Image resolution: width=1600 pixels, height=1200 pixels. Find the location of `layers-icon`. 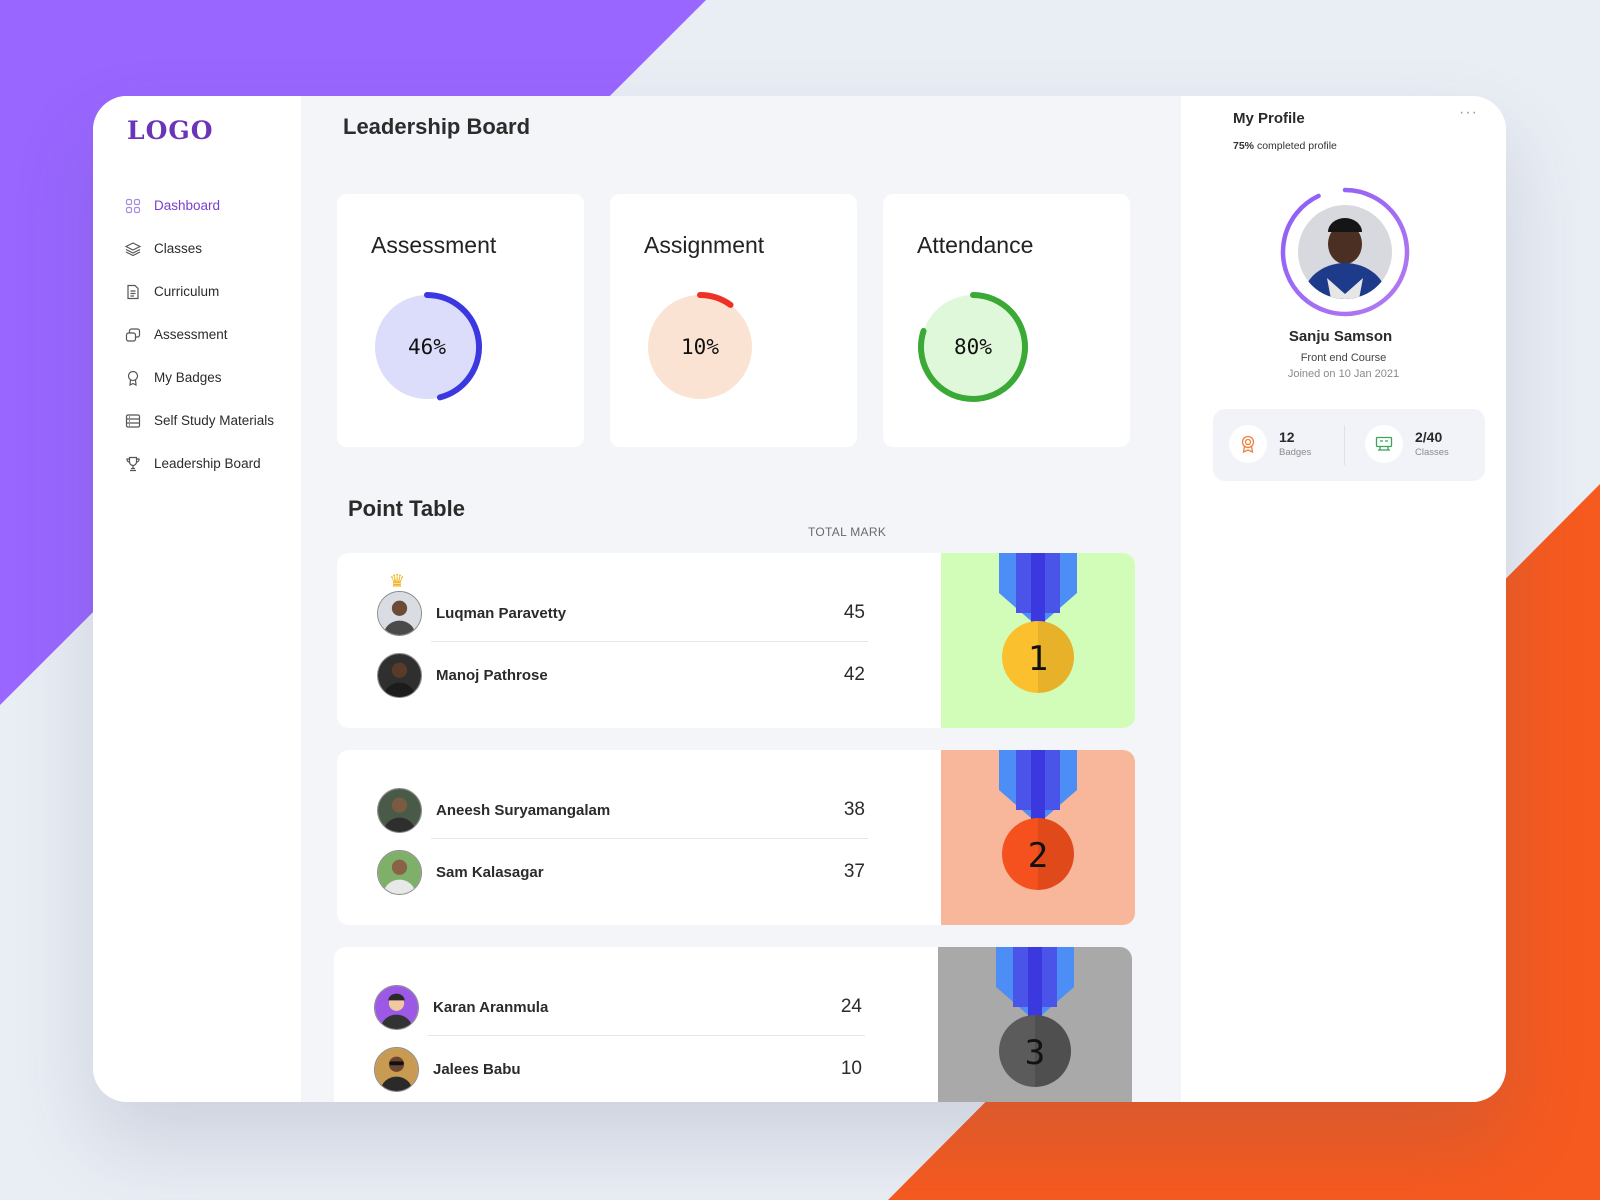

layers-icon is located at coordinates (133, 249).